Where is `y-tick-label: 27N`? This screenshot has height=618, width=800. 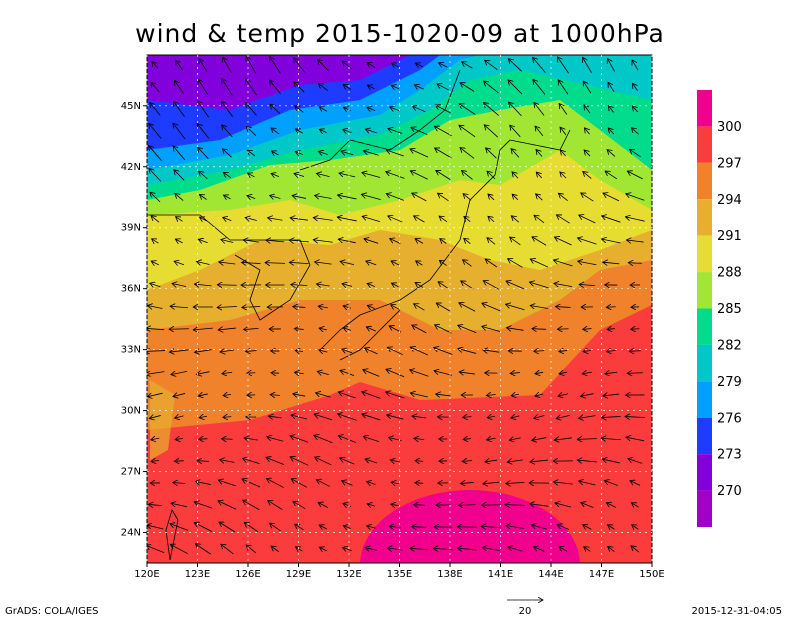
y-tick-label: 27N is located at coordinates (131, 472).